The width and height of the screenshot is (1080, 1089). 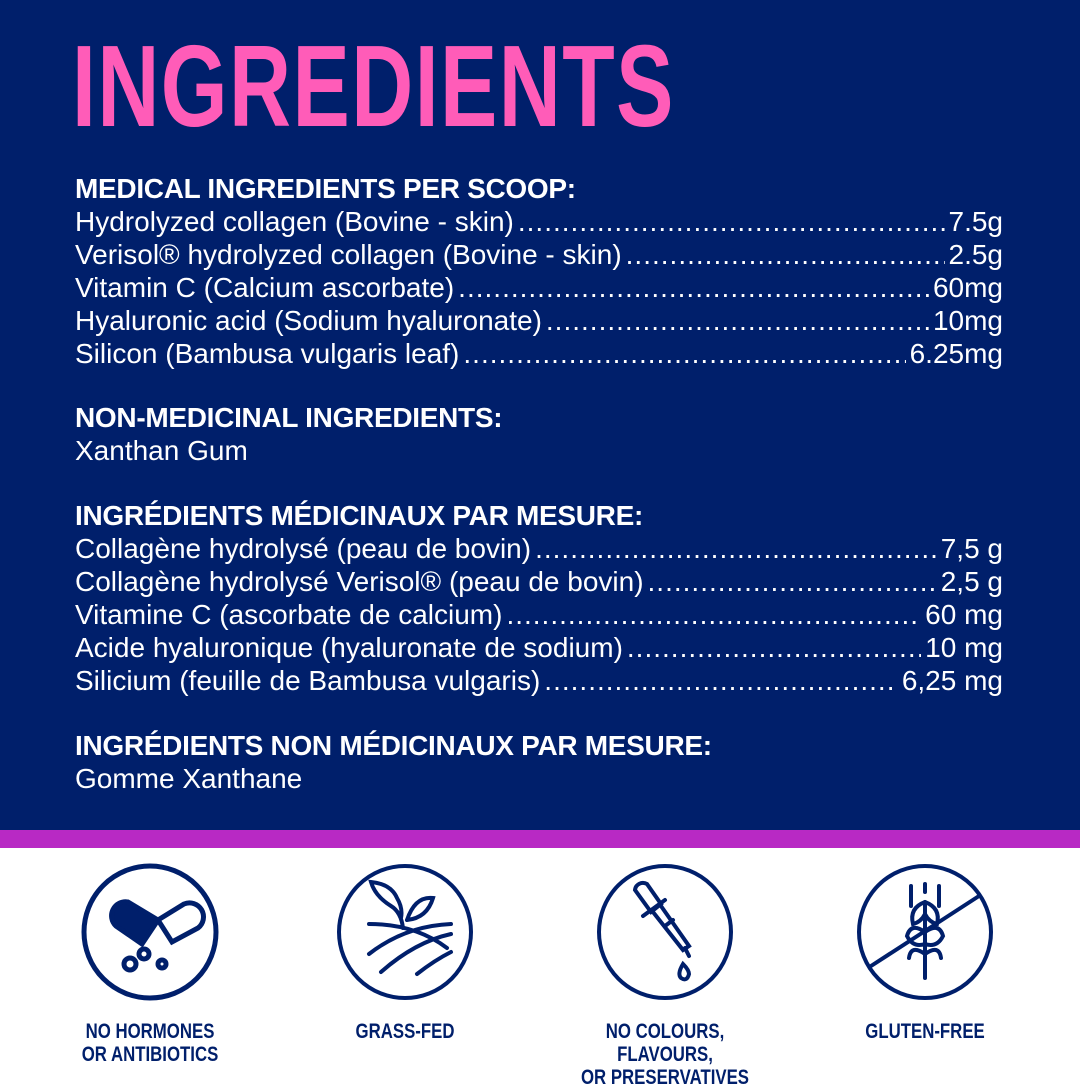 I want to click on ingredient-row: Vitamine C (ascorbate de calcium) 60 mg, so click(x=539, y=614).